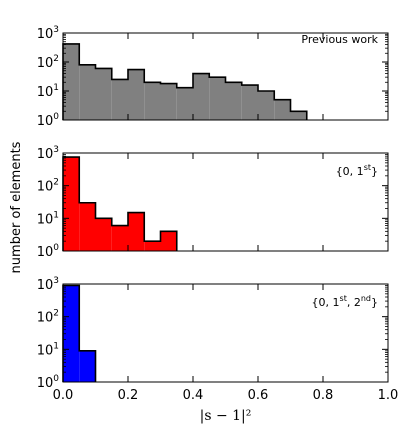  What do you see at coordinates (16, 207) in the screenshot?
I see `y-axis-label: number of elements` at bounding box center [16, 207].